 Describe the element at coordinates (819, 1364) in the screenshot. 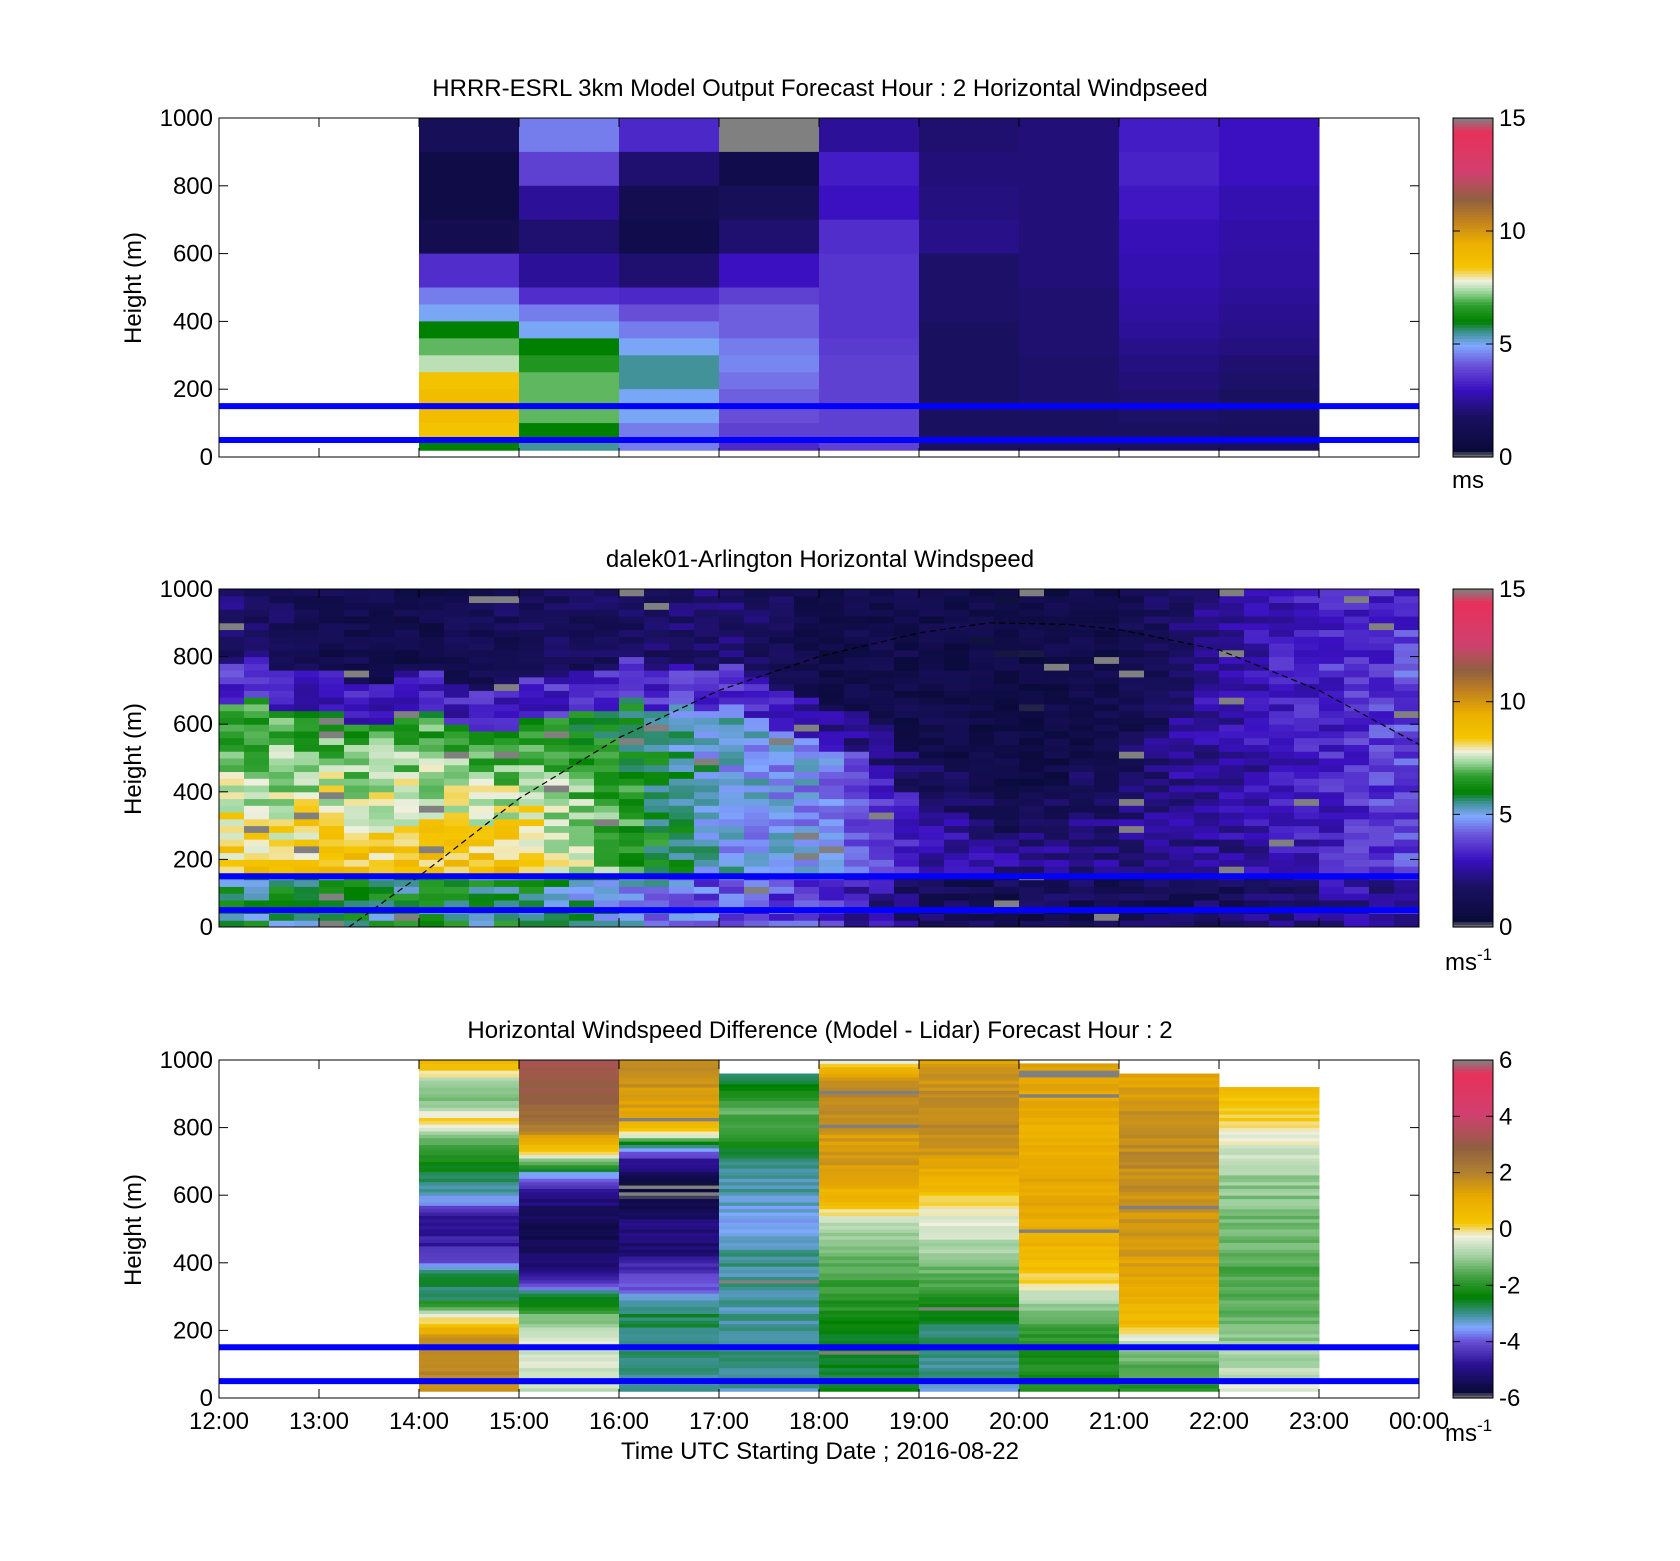

I see `guide-lines` at that location.